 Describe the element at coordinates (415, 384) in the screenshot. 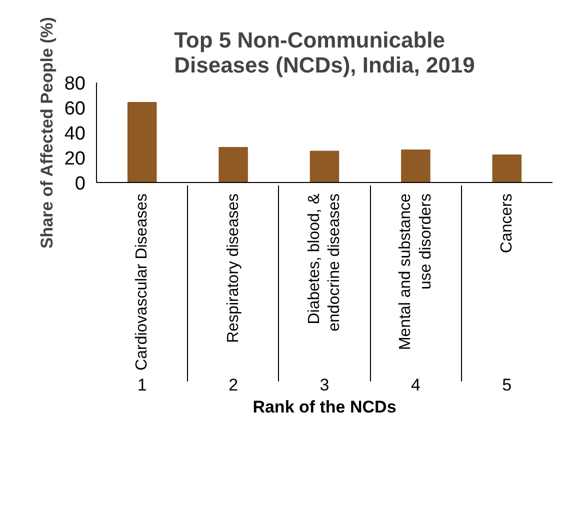

I see `text: 4` at that location.